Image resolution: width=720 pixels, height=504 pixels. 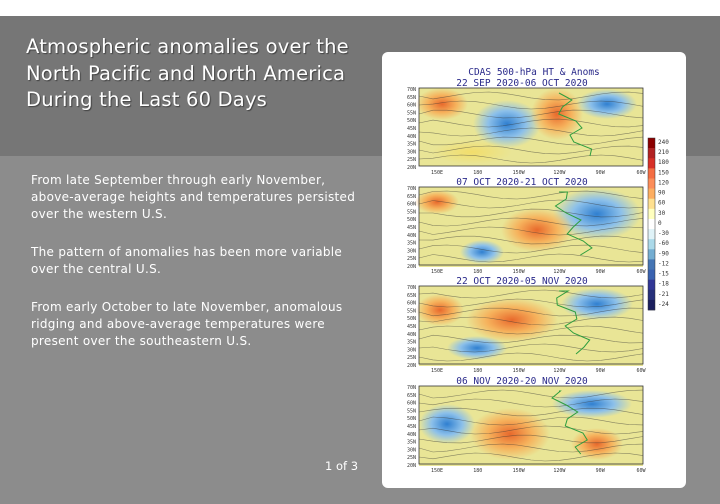 I want to click on coastline, so click(x=573, y=223).